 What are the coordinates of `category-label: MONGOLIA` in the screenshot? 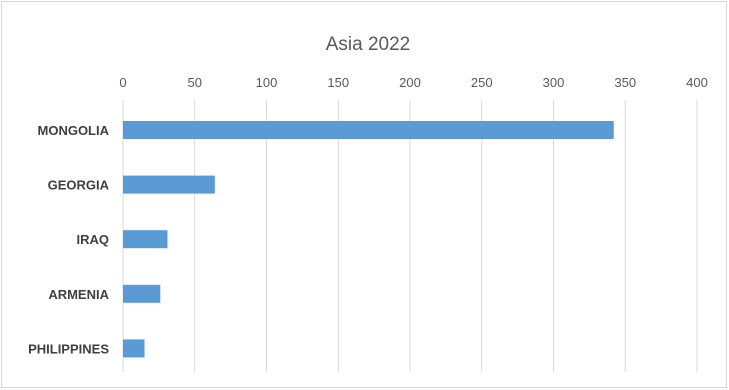 It's located at (74, 130).